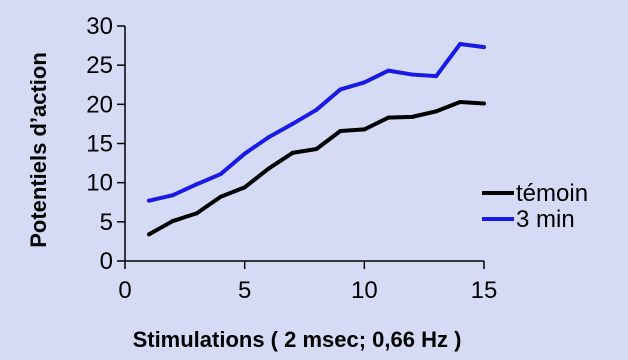 Image resolution: width=628 pixels, height=360 pixels. What do you see at coordinates (307, 282) in the screenshot?
I see `x-ticks: 0 5 10 15` at bounding box center [307, 282].